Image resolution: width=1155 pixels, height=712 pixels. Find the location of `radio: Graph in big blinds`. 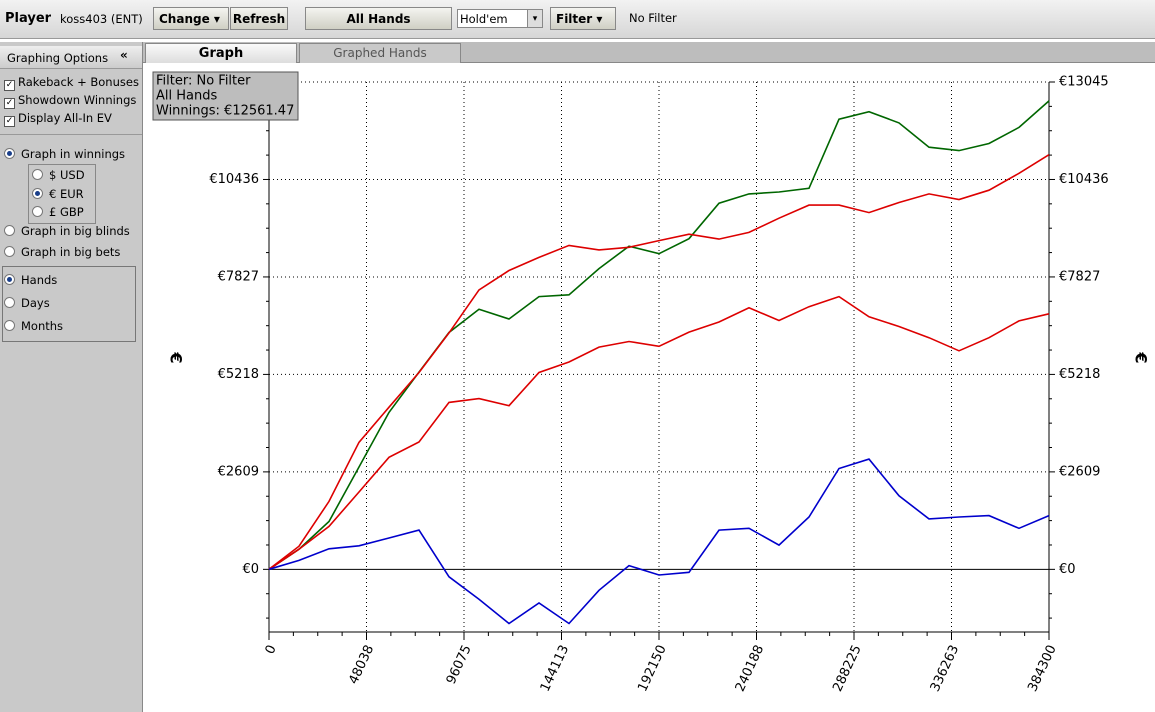

radio: Graph in big blinds is located at coordinates (67, 231).